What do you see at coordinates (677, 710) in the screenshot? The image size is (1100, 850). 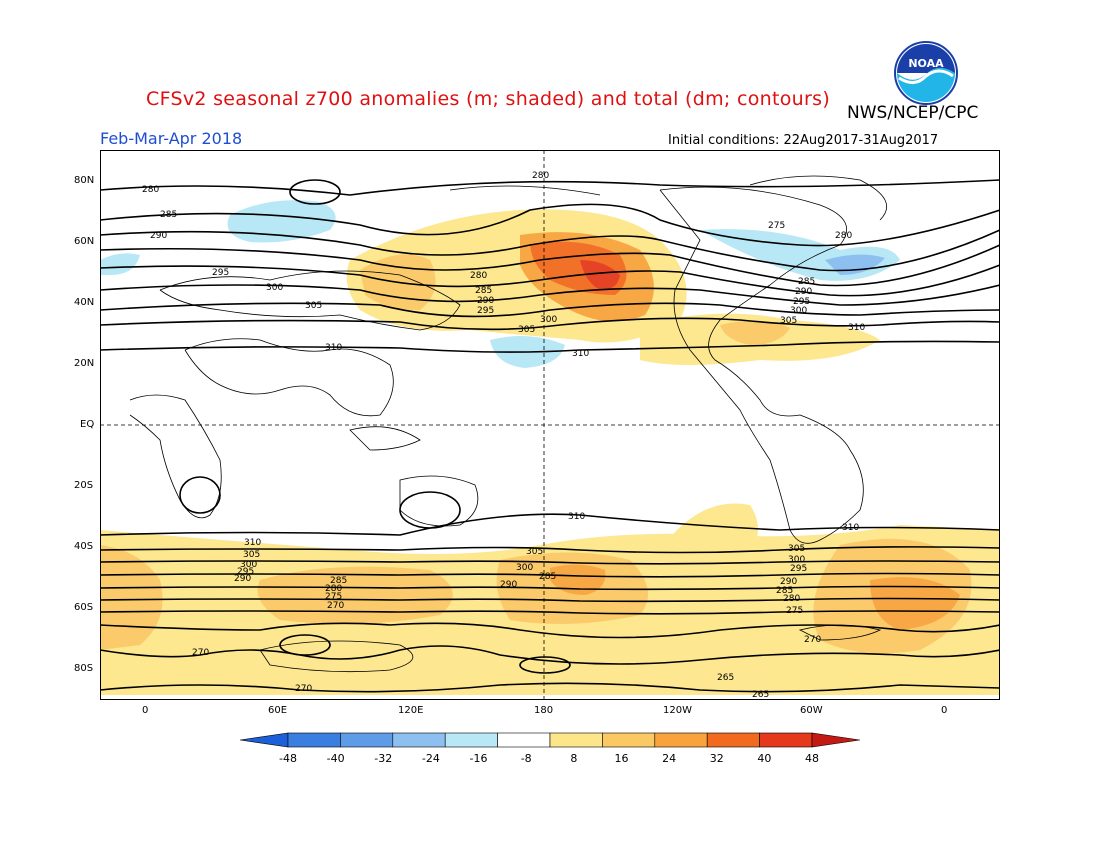 I see `lon-label: 120W` at bounding box center [677, 710].